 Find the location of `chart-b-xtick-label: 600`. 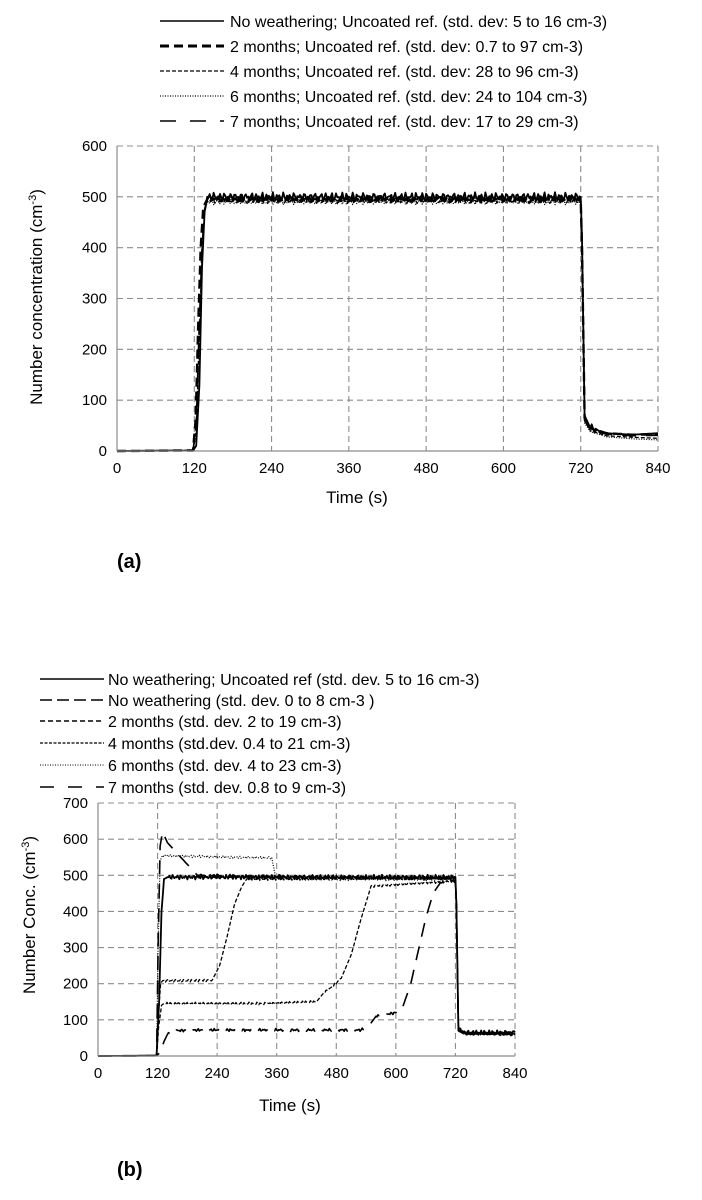

chart-b-xtick-label: 600 is located at coordinates (395, 1073).